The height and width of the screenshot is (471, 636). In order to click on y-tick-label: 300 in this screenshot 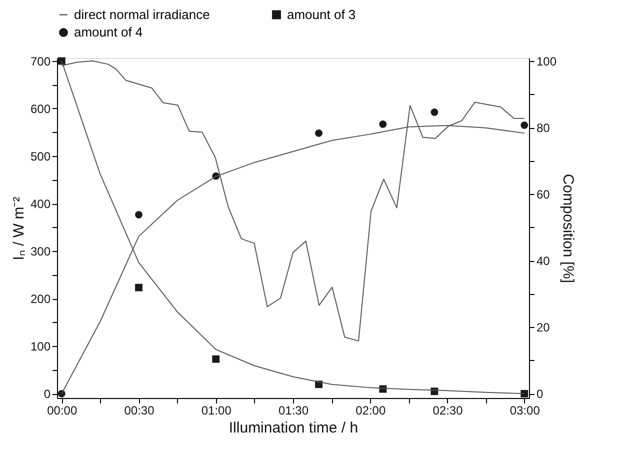, I will do `click(40, 251)`.